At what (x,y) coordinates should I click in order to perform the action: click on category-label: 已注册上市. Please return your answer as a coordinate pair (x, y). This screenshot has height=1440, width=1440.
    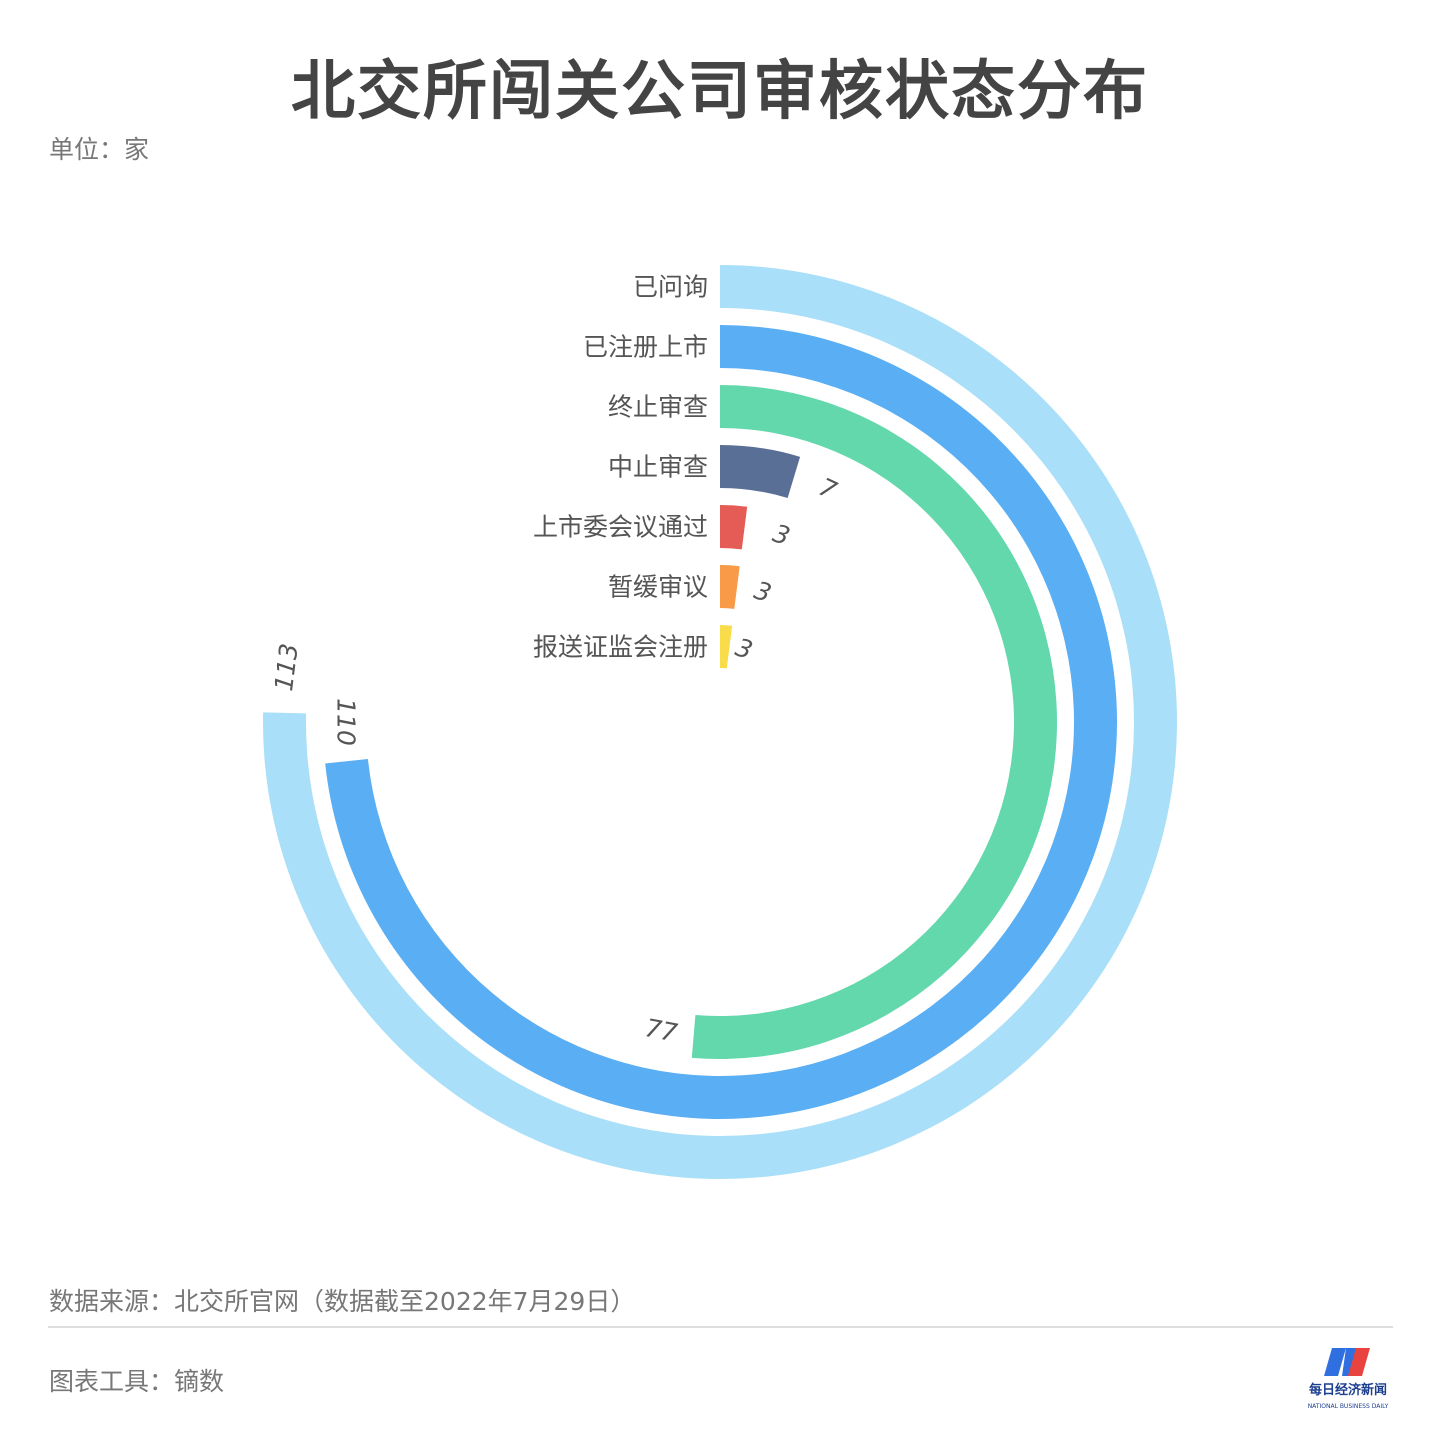
    Looking at the image, I should click on (645, 347).